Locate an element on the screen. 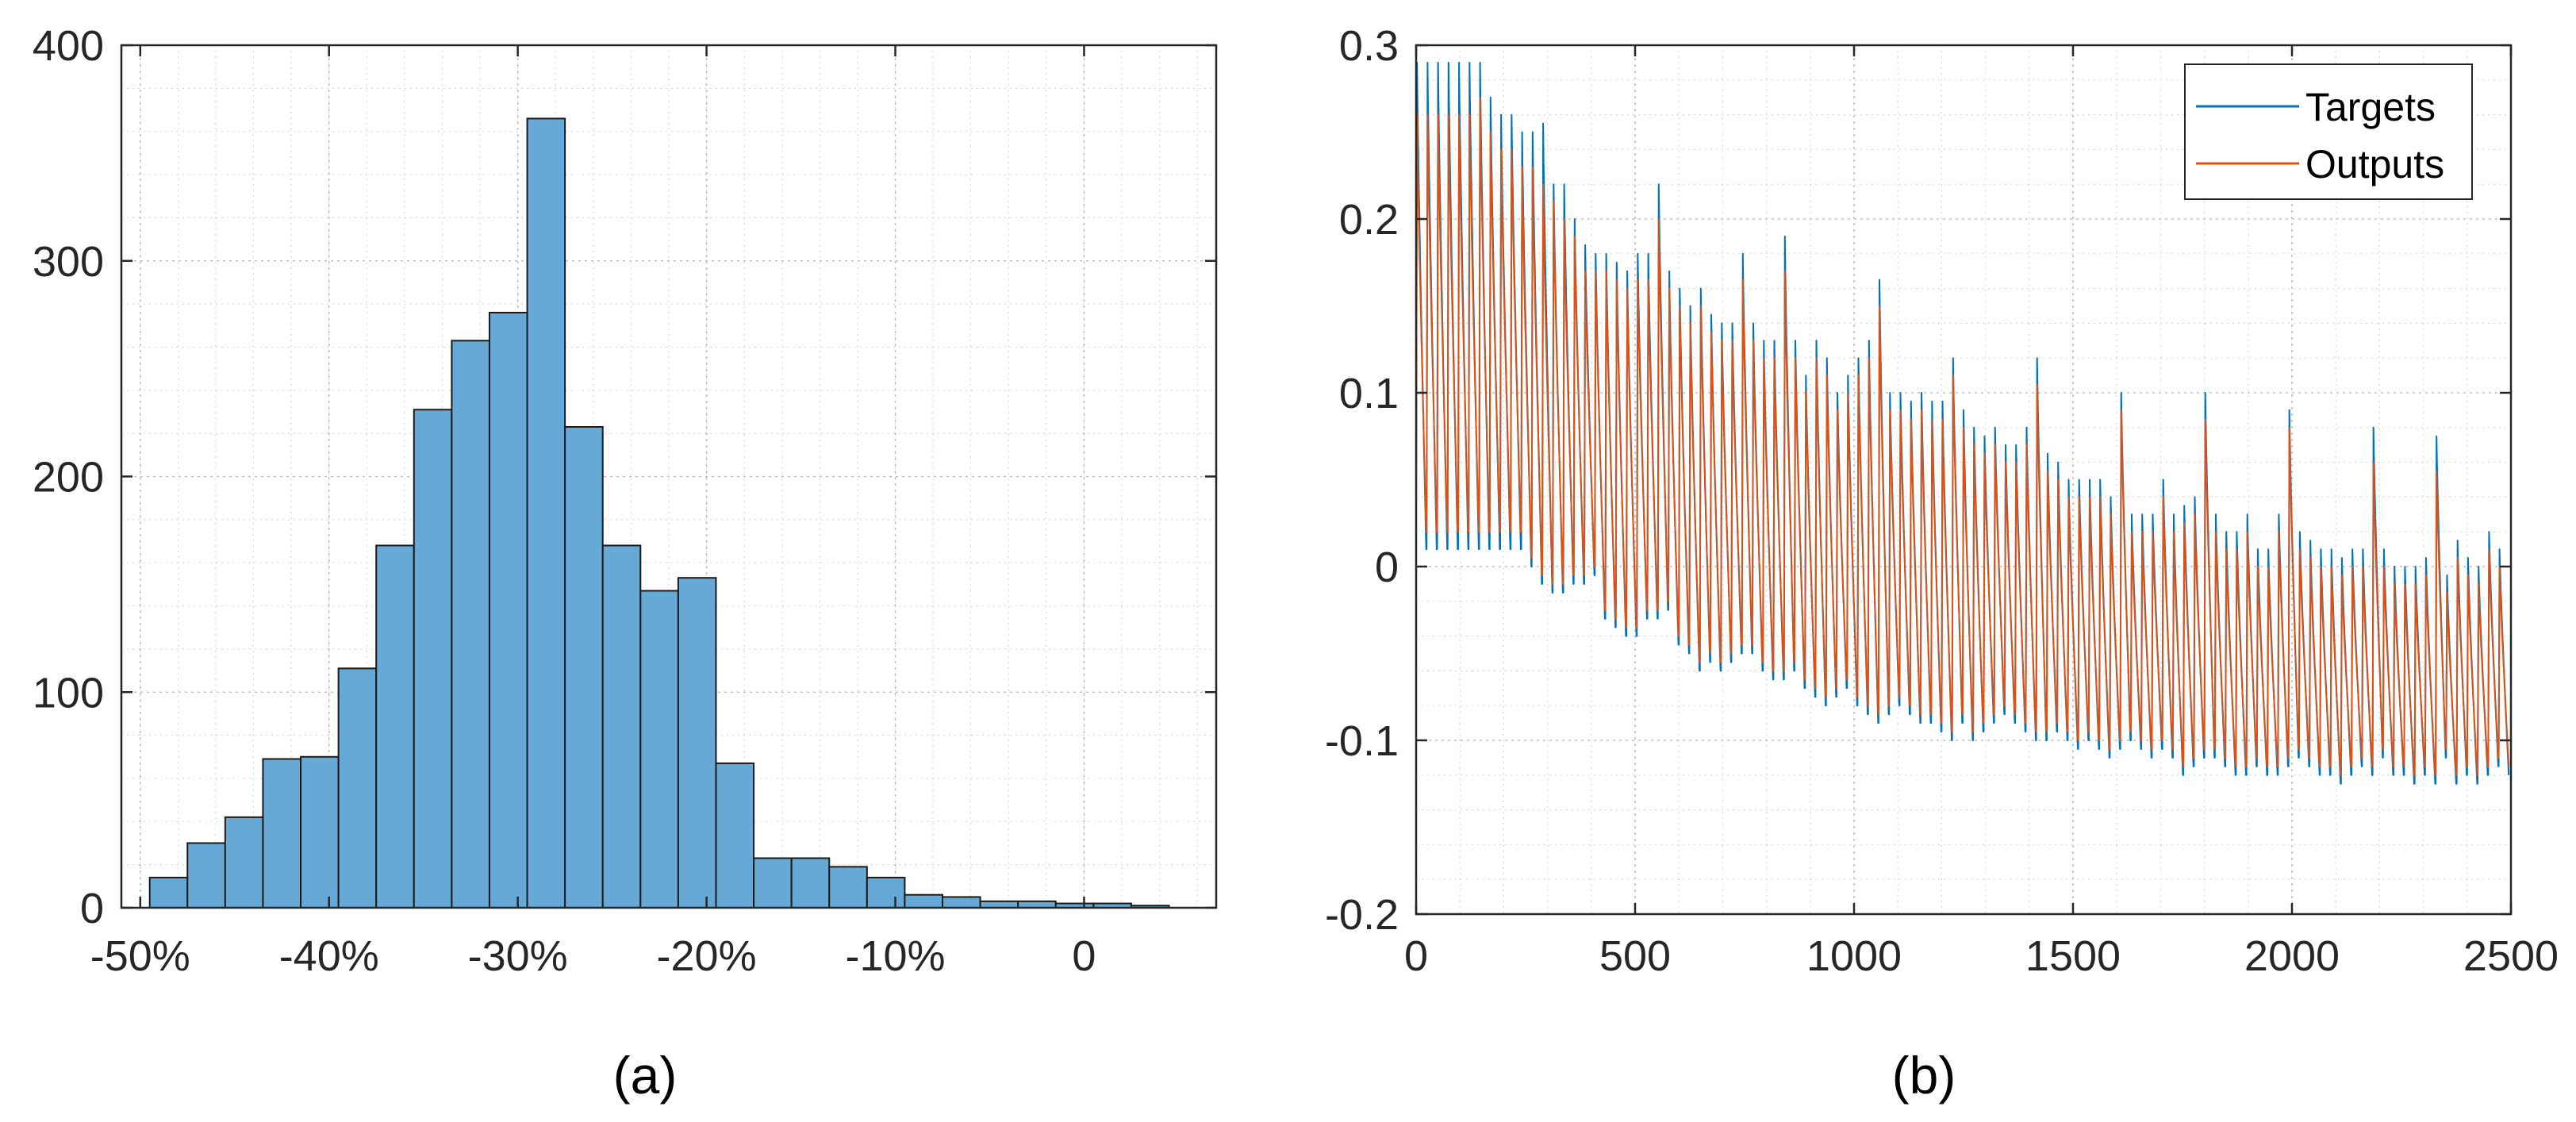 The width and height of the screenshot is (2576, 1122). histogram-y-tick-labels: 0 100 200 300 400 is located at coordinates (68, 477).